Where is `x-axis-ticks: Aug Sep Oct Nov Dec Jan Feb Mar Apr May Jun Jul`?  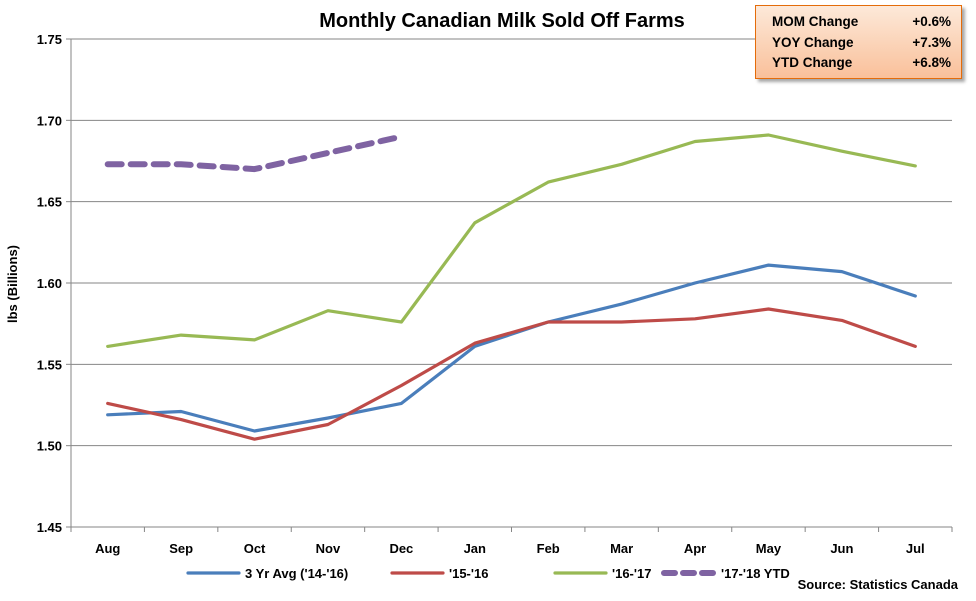 x-axis-ticks: Aug Sep Oct Nov Dec Jan Feb Mar Apr May Jun Jul is located at coordinates (510, 548).